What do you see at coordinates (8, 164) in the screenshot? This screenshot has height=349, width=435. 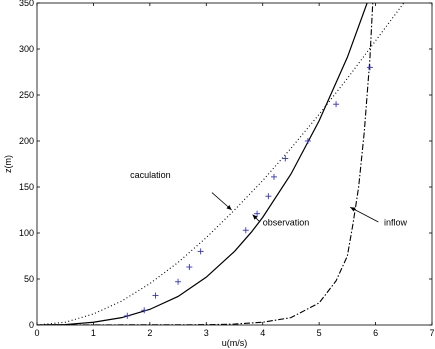 I see `y-axis-title: z(m)` at bounding box center [8, 164].